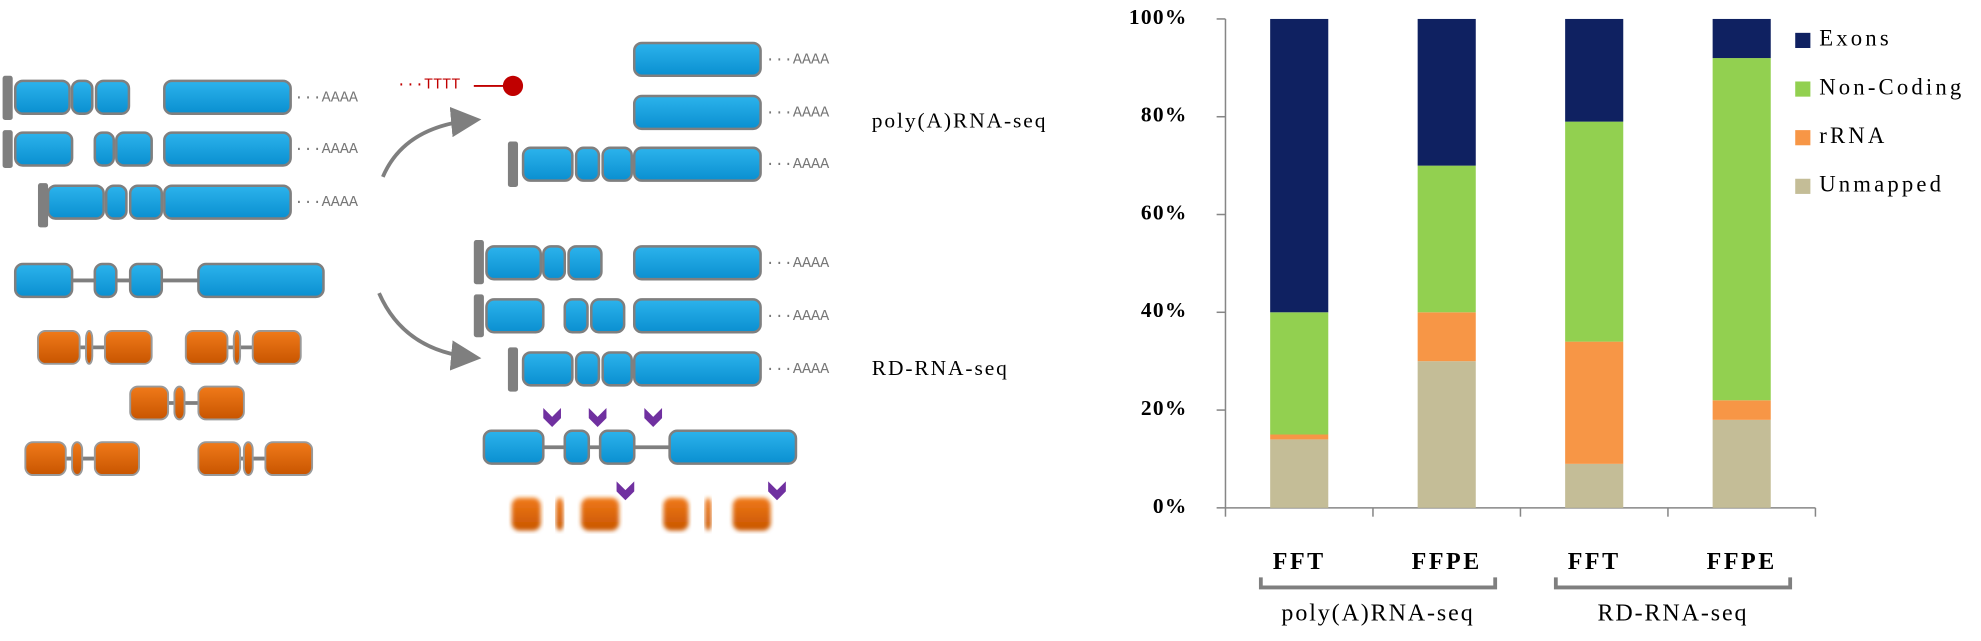  I want to click on legend-label: Exons, so click(1855, 38).